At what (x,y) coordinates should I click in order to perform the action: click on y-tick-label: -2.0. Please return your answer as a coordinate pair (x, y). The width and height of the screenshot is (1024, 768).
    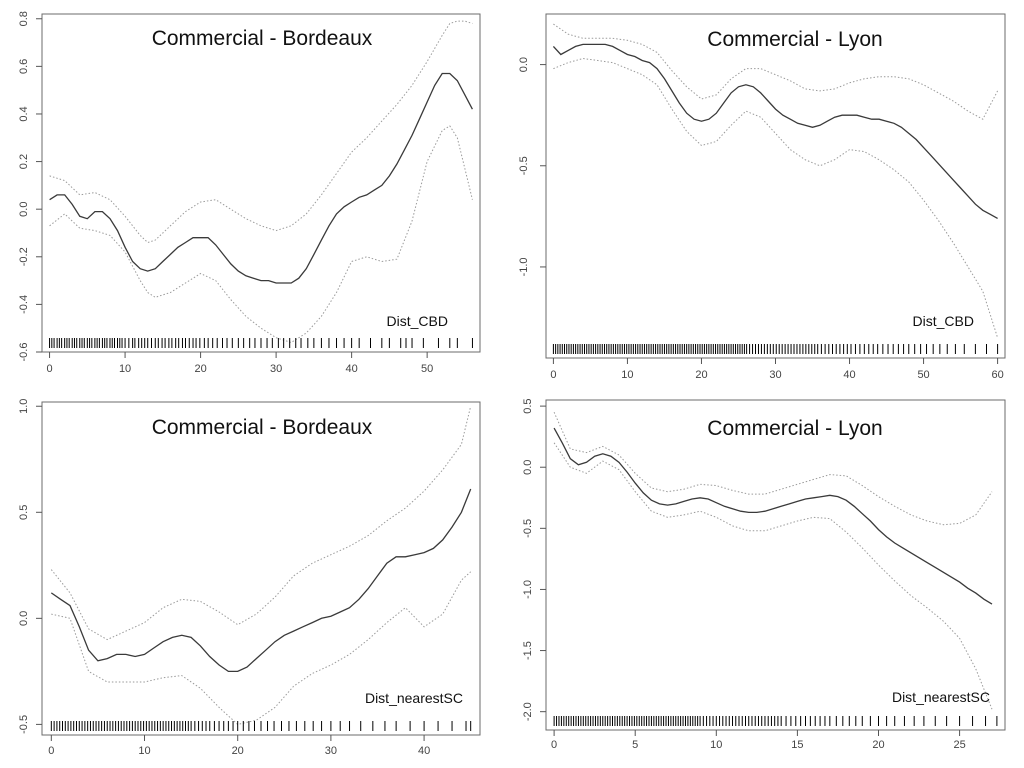
    Looking at the image, I should click on (528, 711).